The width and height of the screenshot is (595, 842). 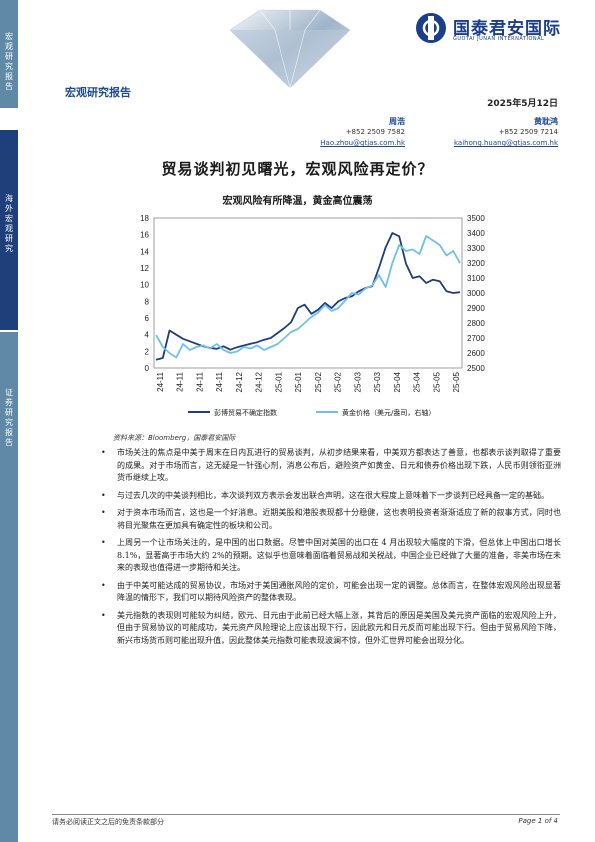 I want to click on sidebar: 宏观研究报告 海外宏观研究 证券研究报告, so click(x=9, y=421).